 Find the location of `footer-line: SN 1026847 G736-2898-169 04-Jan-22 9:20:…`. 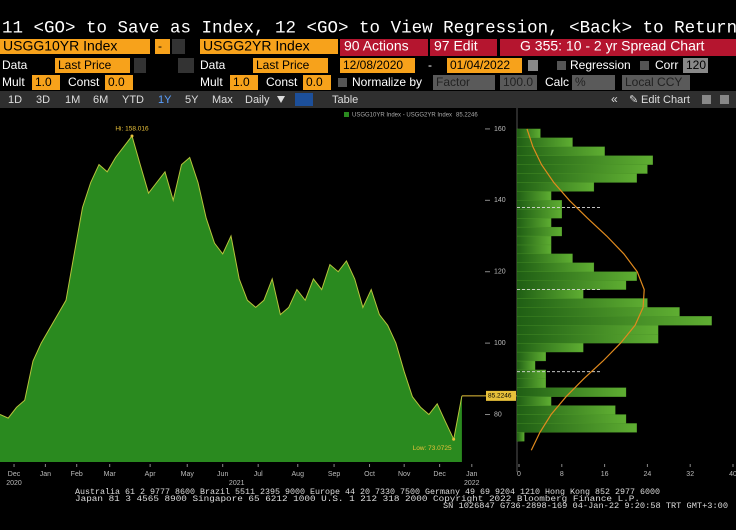

footer-line: SN 1026847 G736-2898-169 04-Jan-22 9:20:… is located at coordinates (585, 506).